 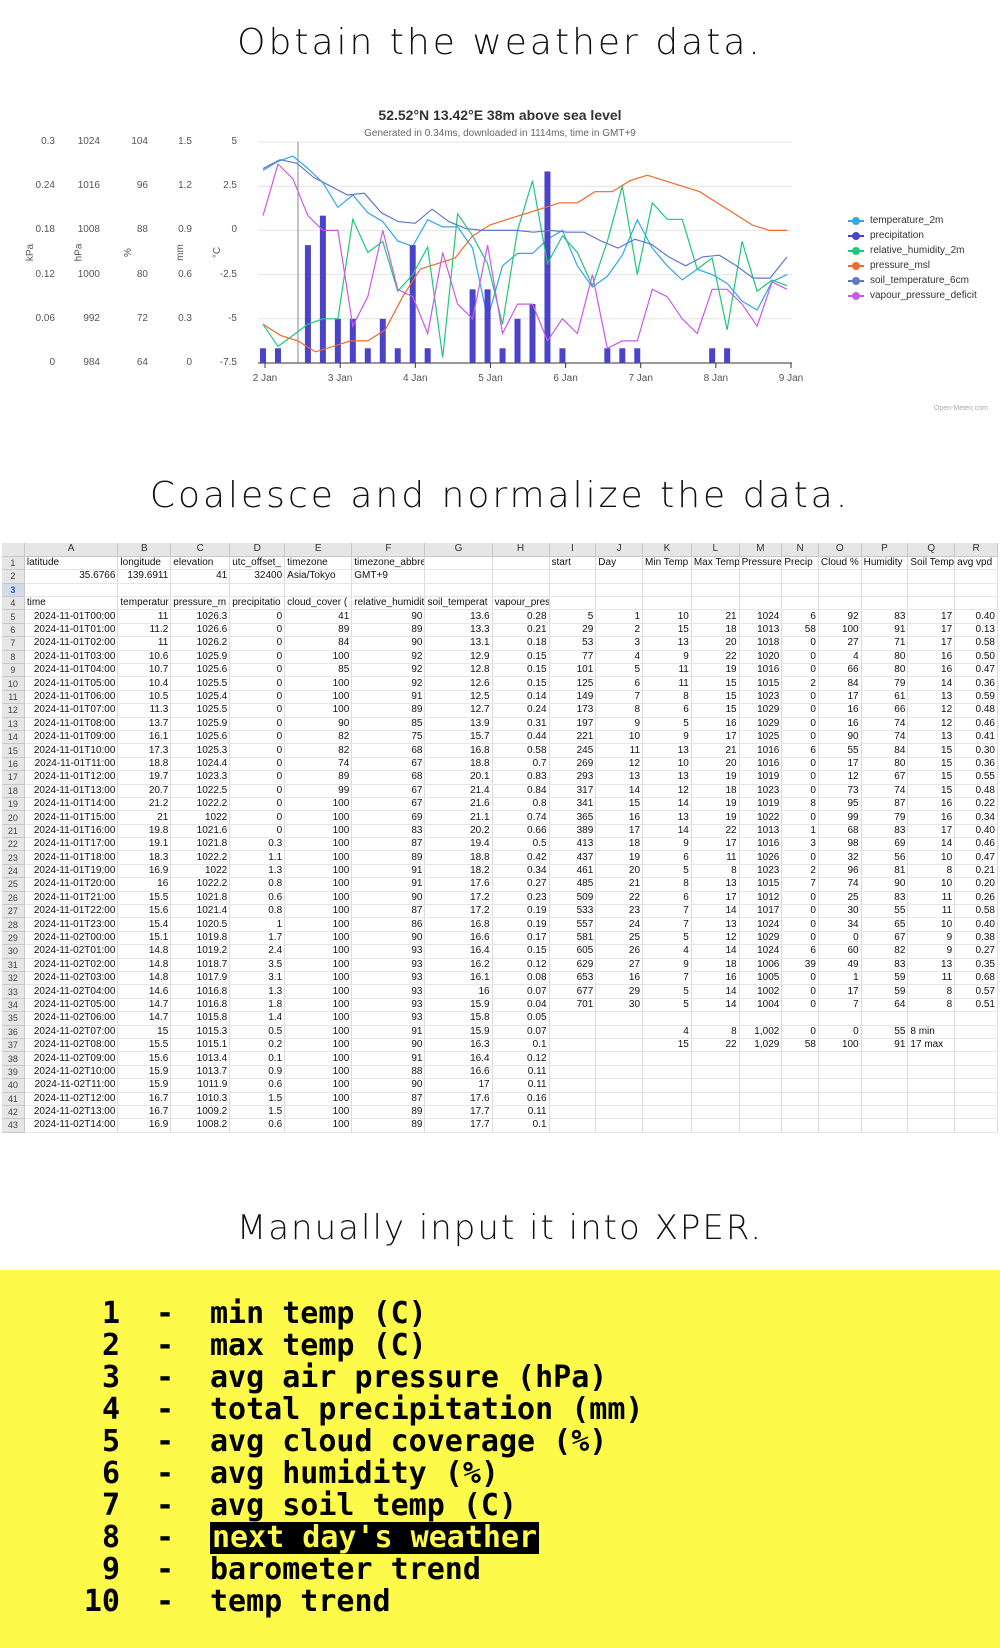 What do you see at coordinates (840, 750) in the screenshot?
I see `cell: 55` at bounding box center [840, 750].